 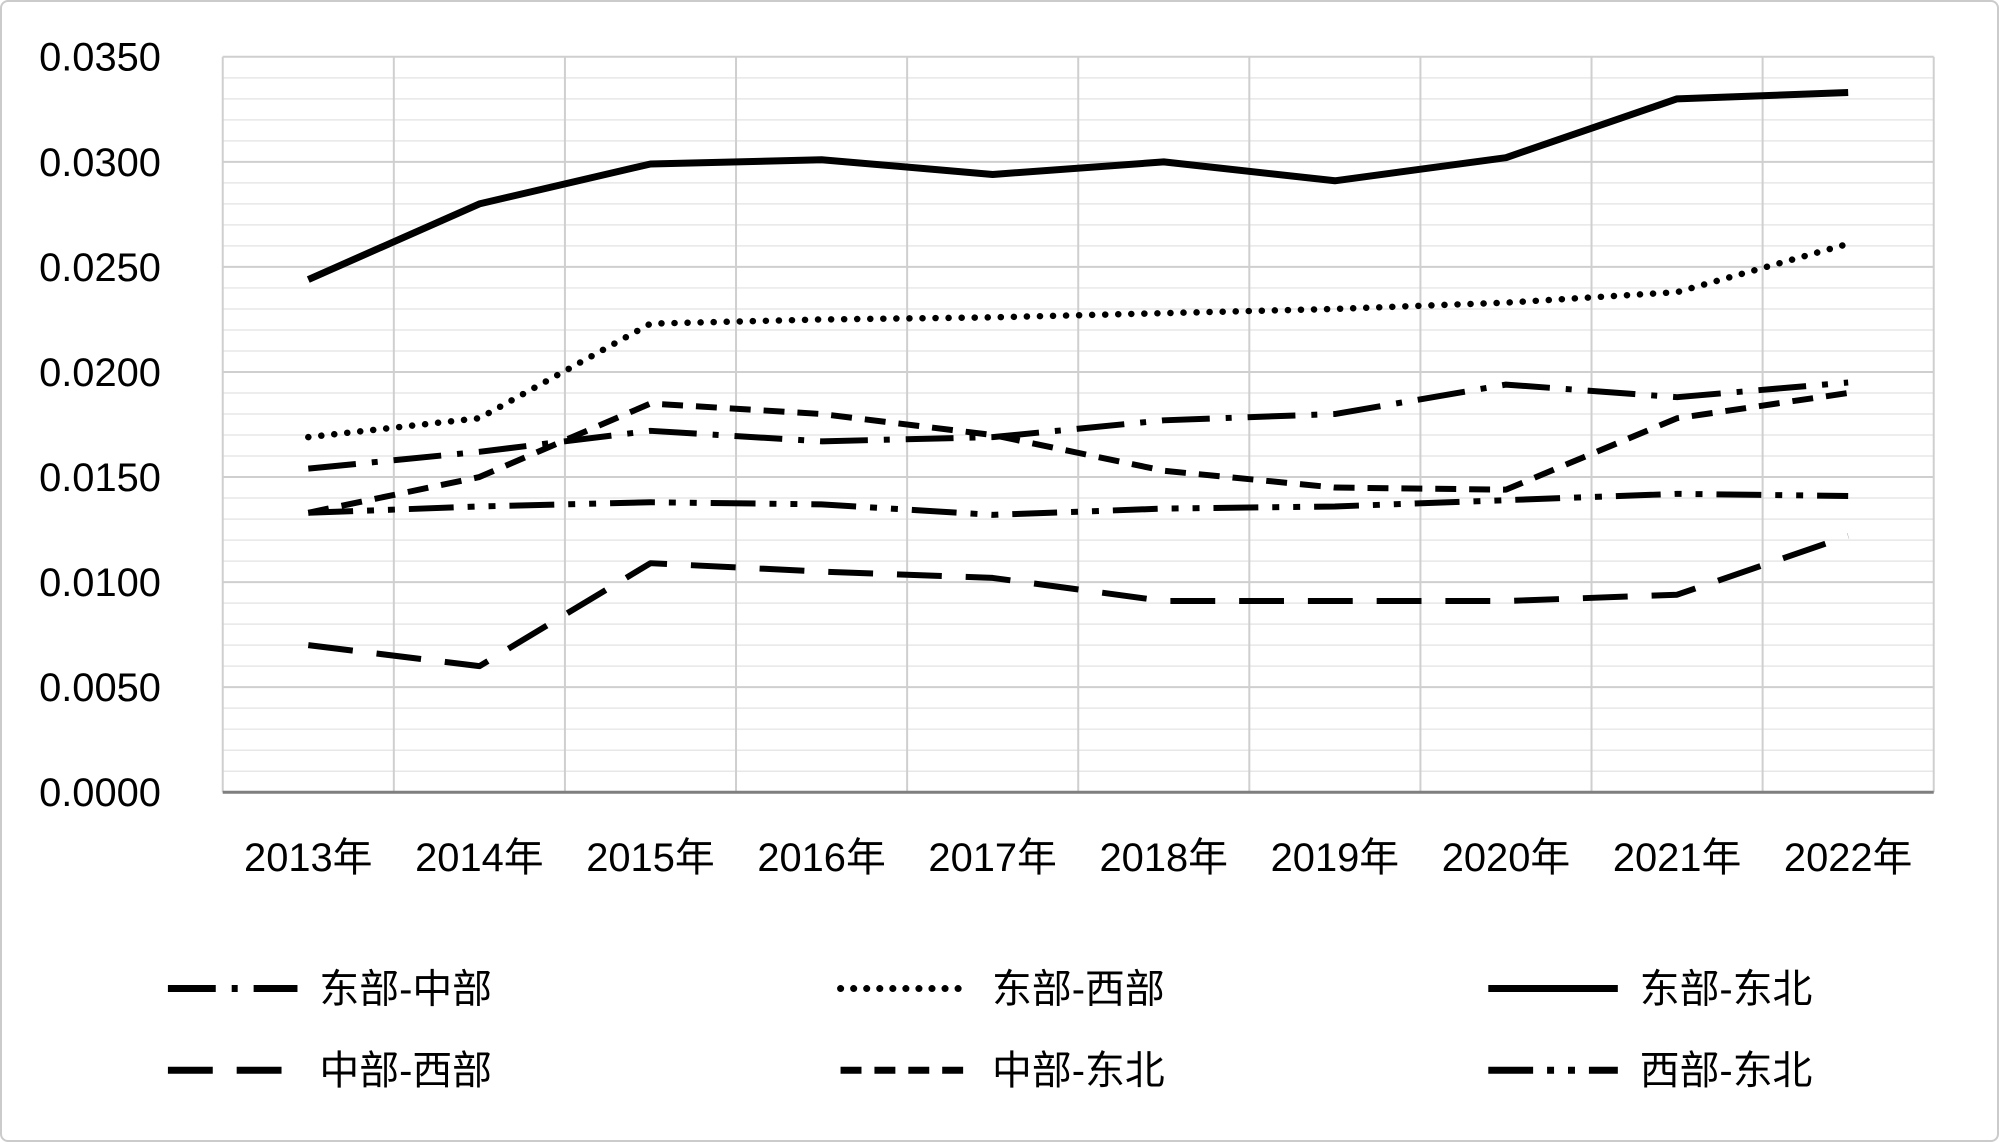 What do you see at coordinates (1078, 1071) in the screenshot?
I see `legend-label: 中部-东北` at bounding box center [1078, 1071].